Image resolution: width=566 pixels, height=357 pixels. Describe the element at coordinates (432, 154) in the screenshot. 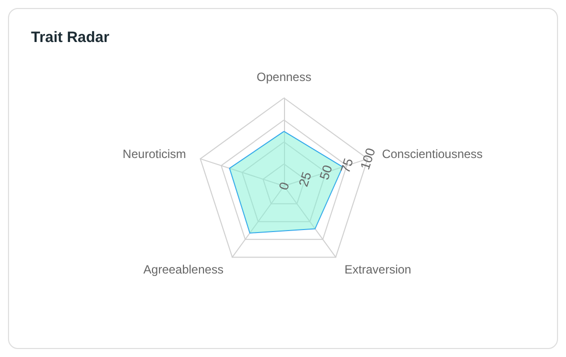

I see `spoke-label: Conscientiousness` at that location.